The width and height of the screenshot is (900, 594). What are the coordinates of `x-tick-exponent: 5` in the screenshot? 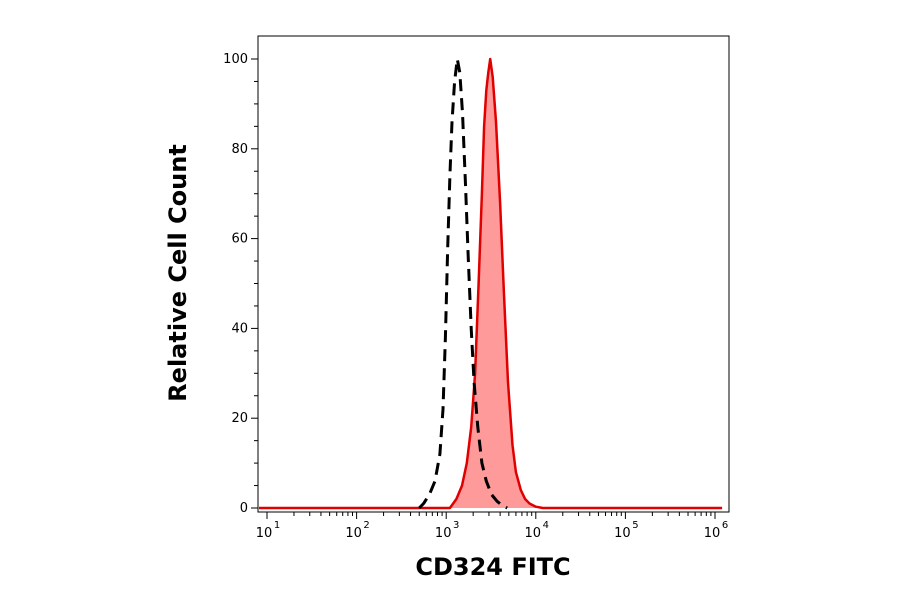 It's located at (635, 525).